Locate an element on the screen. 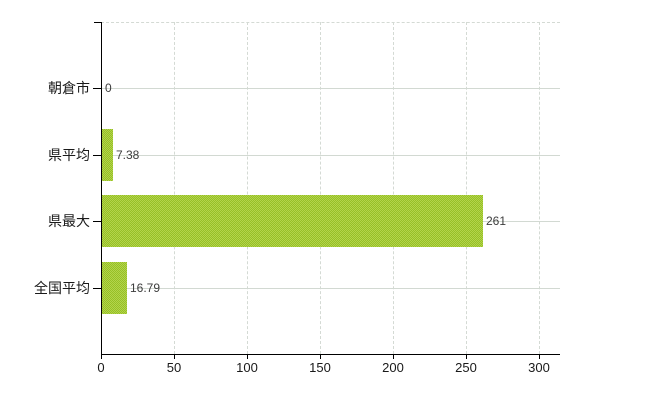 The image size is (650, 400). x-tick-label: 50 is located at coordinates (174, 367).